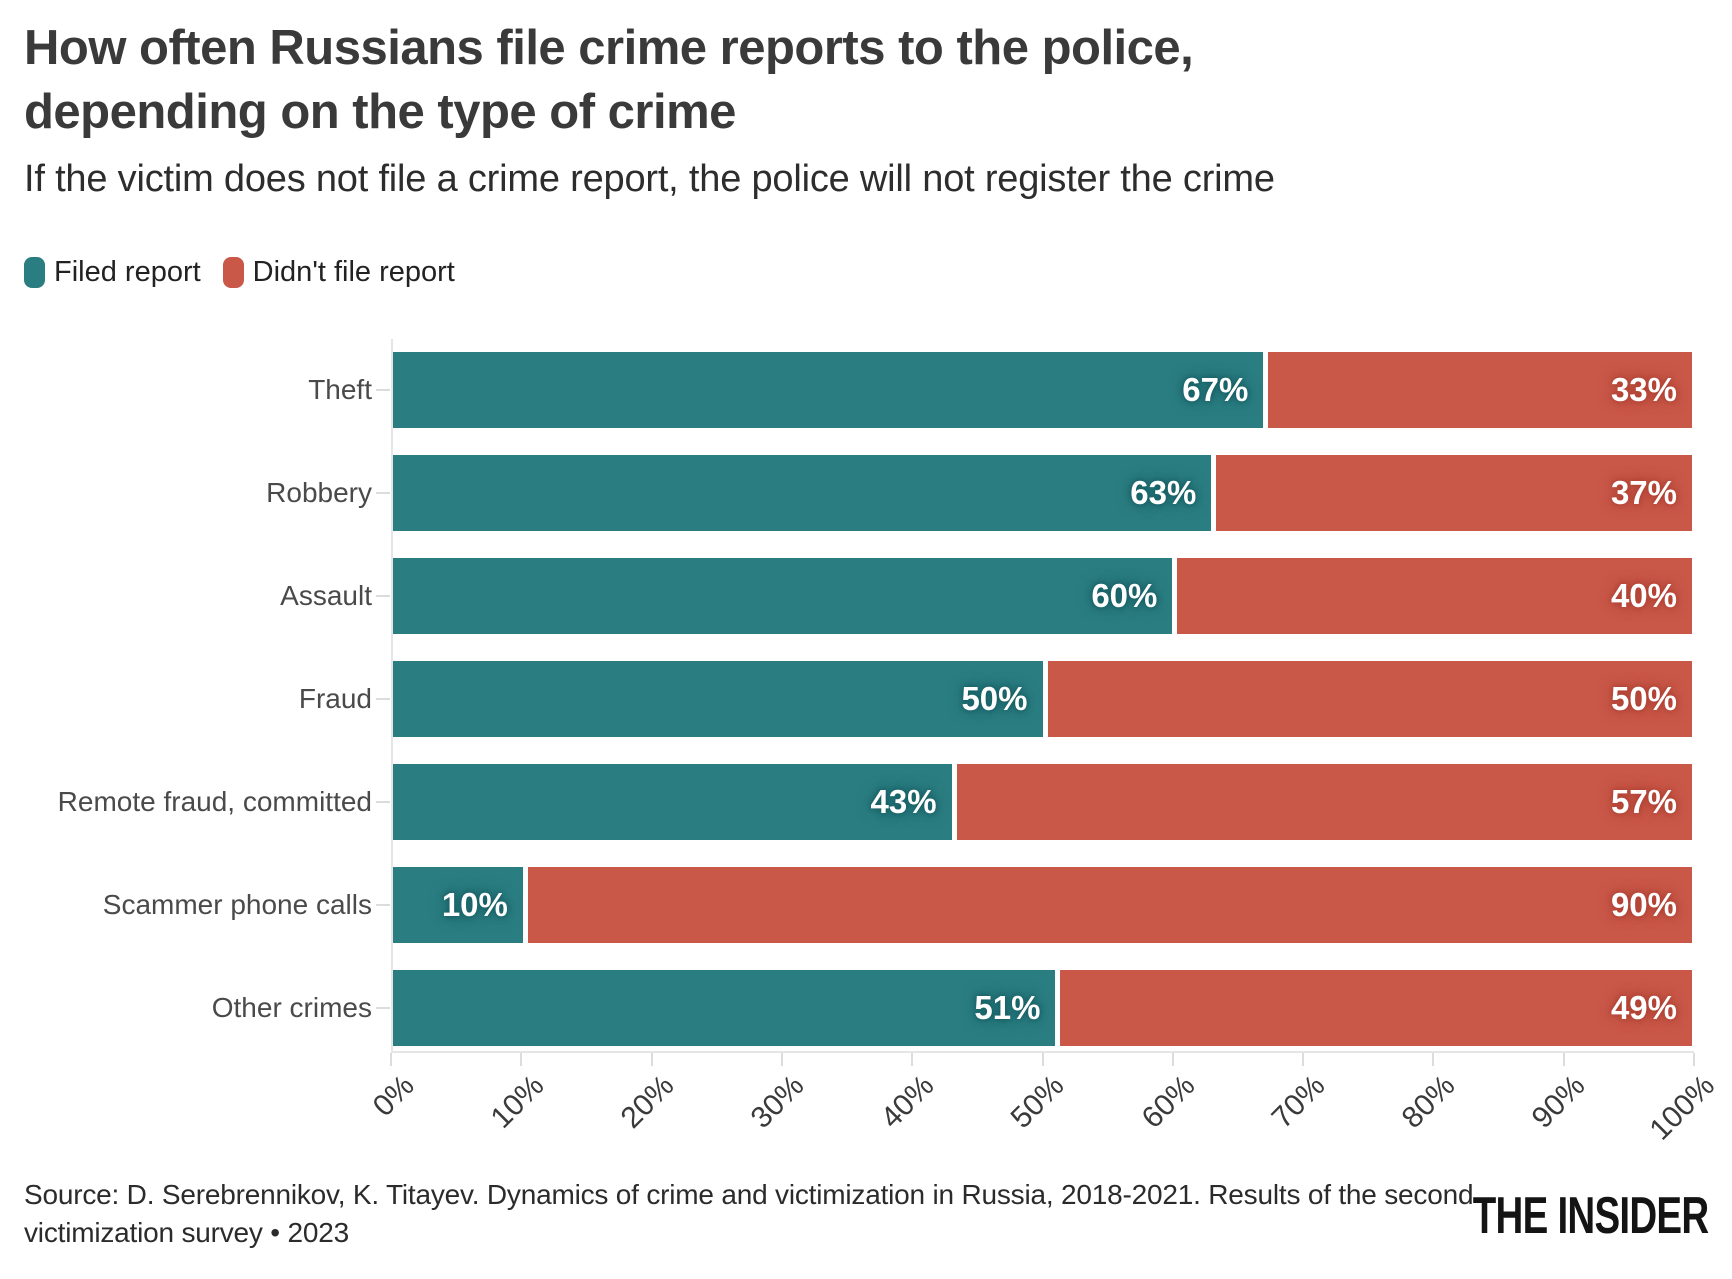 This screenshot has width=1732, height=1279. What do you see at coordinates (1643, 904) in the screenshot?
I see `bar-value-label: 90%` at bounding box center [1643, 904].